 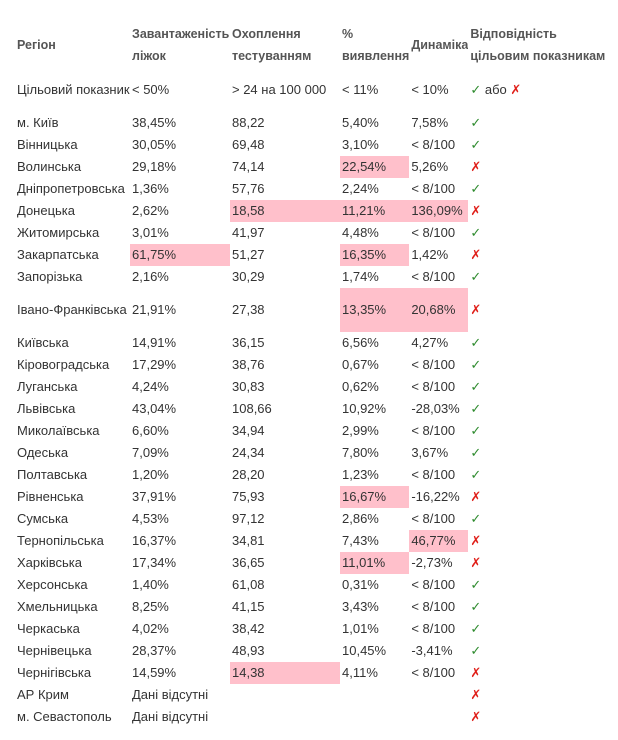 I want to click on cell-detection-rate: 13,35%, so click(x=375, y=310).